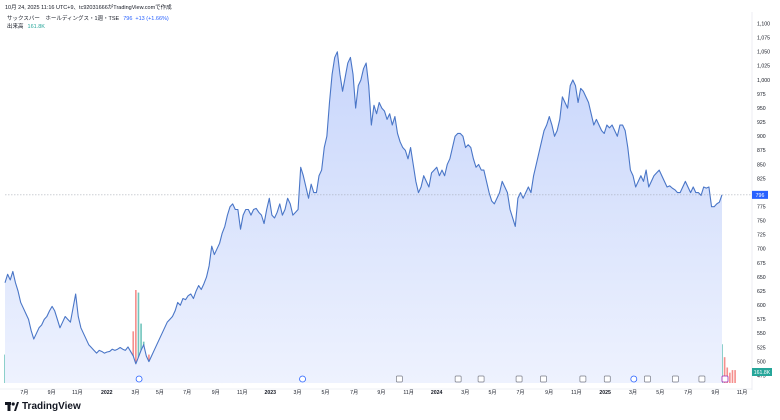 The image size is (780, 420). What do you see at coordinates (107, 393) in the screenshot?
I see `time-tick-label: 2022` at bounding box center [107, 393].